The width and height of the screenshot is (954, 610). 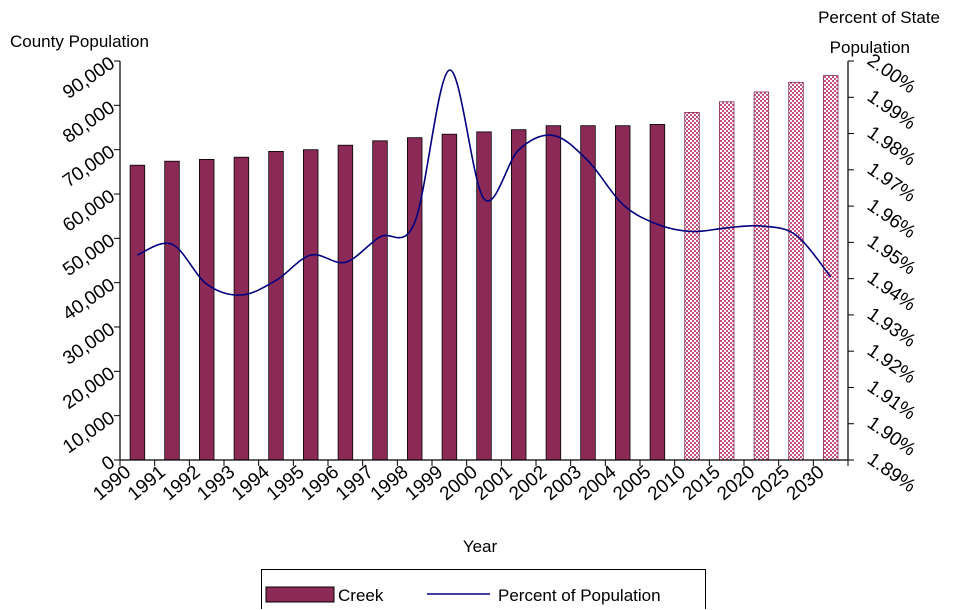 I want to click on x-tick-label-2005: 2005, so click(x=632, y=483).